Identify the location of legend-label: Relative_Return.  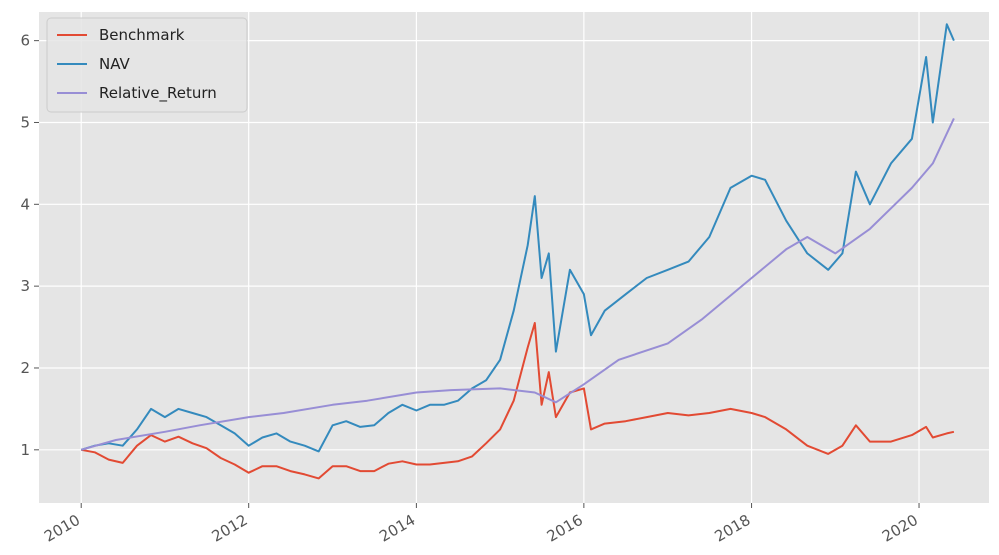
(158, 93).